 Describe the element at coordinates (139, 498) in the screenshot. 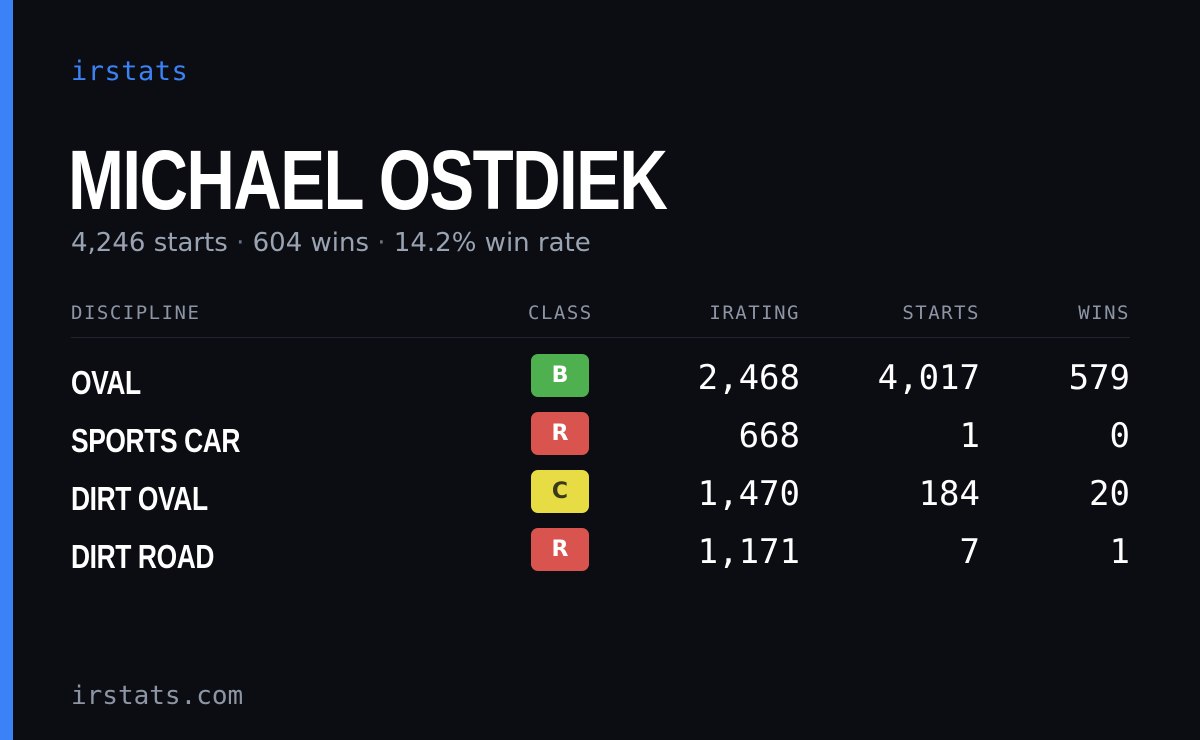

I see `discipline-name: DIRT OVAL` at that location.